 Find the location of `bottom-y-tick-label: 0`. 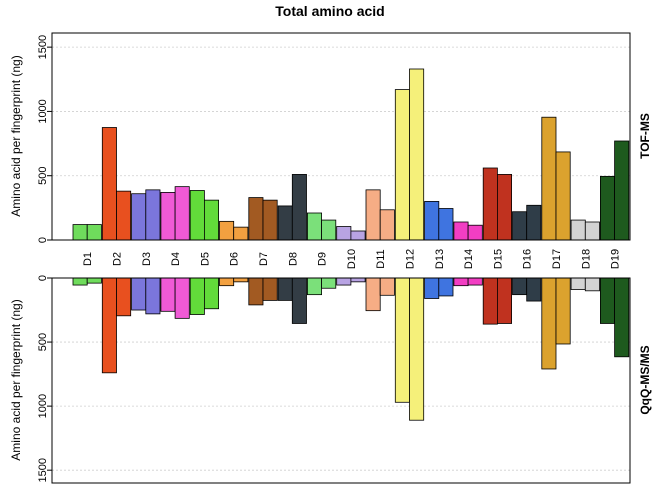

bottom-y-tick-label: 0 is located at coordinates (43, 278).